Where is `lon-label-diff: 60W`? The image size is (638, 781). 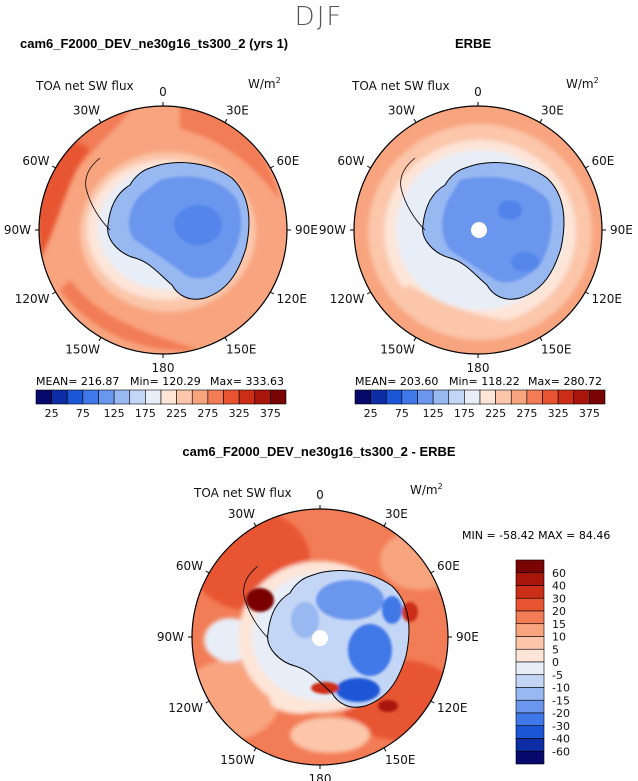 lon-label-diff: 60W is located at coordinates (189, 566).